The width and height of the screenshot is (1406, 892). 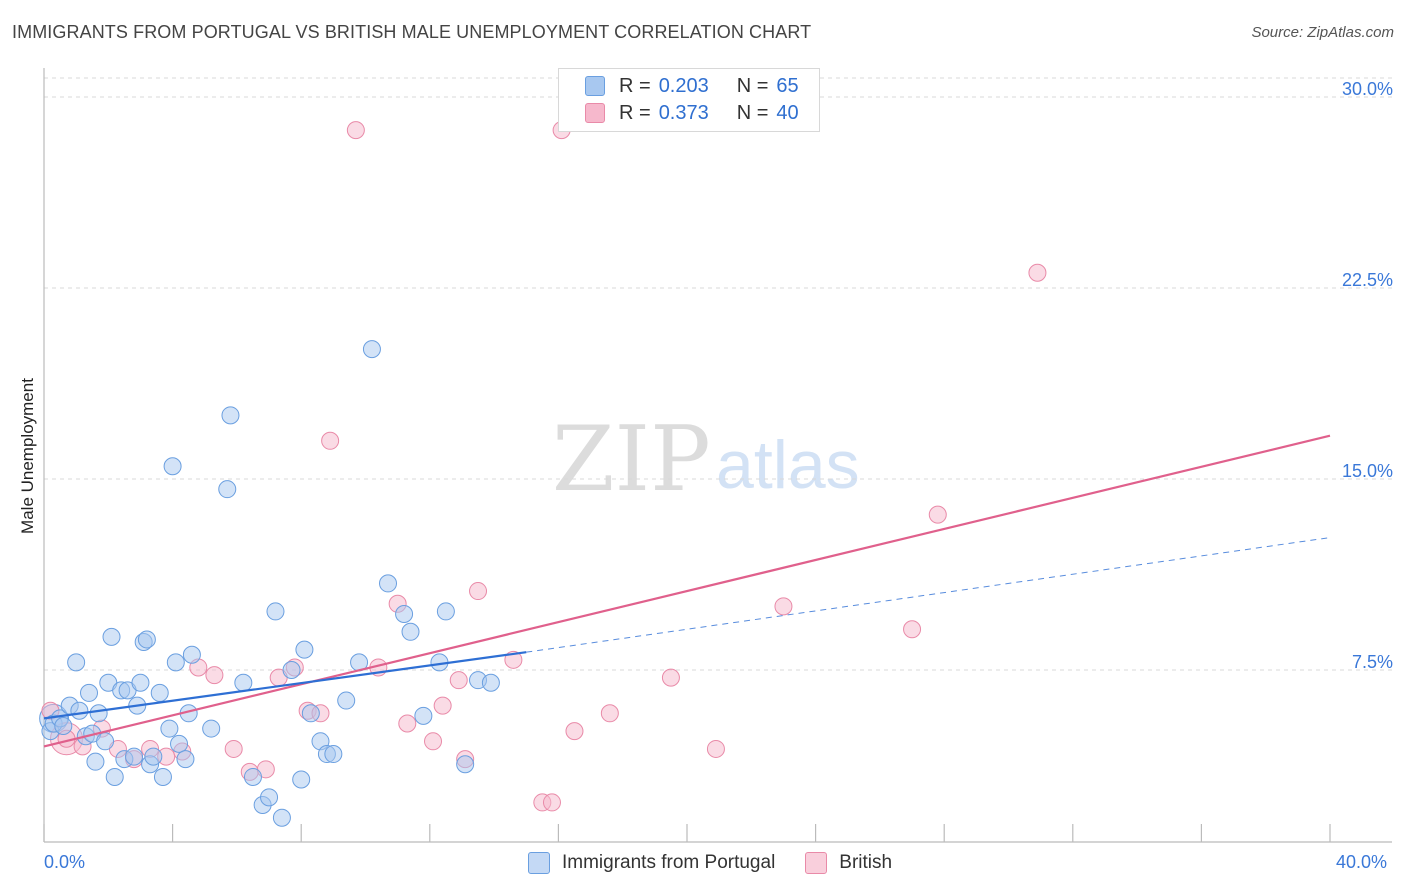 I want to click on series-legend: Immigrants from Portugal British, so click(x=725, y=863).